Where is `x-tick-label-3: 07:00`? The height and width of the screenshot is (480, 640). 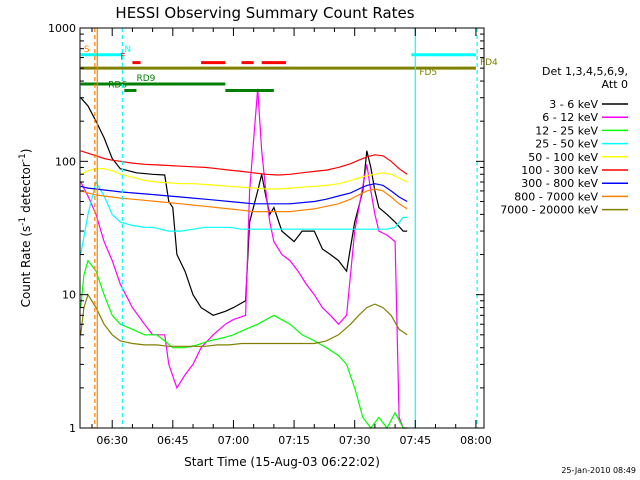
x-tick-label-3: 07:00 is located at coordinates (234, 440).